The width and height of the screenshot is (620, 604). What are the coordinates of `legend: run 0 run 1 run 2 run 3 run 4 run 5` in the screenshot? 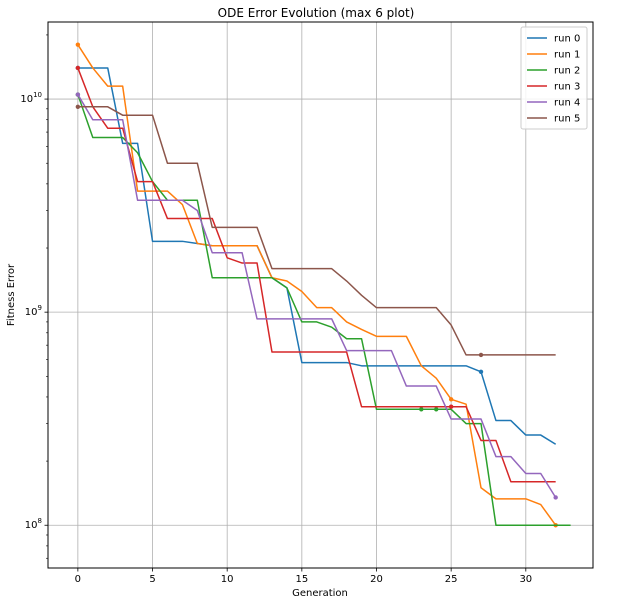 It's located at (554, 78).